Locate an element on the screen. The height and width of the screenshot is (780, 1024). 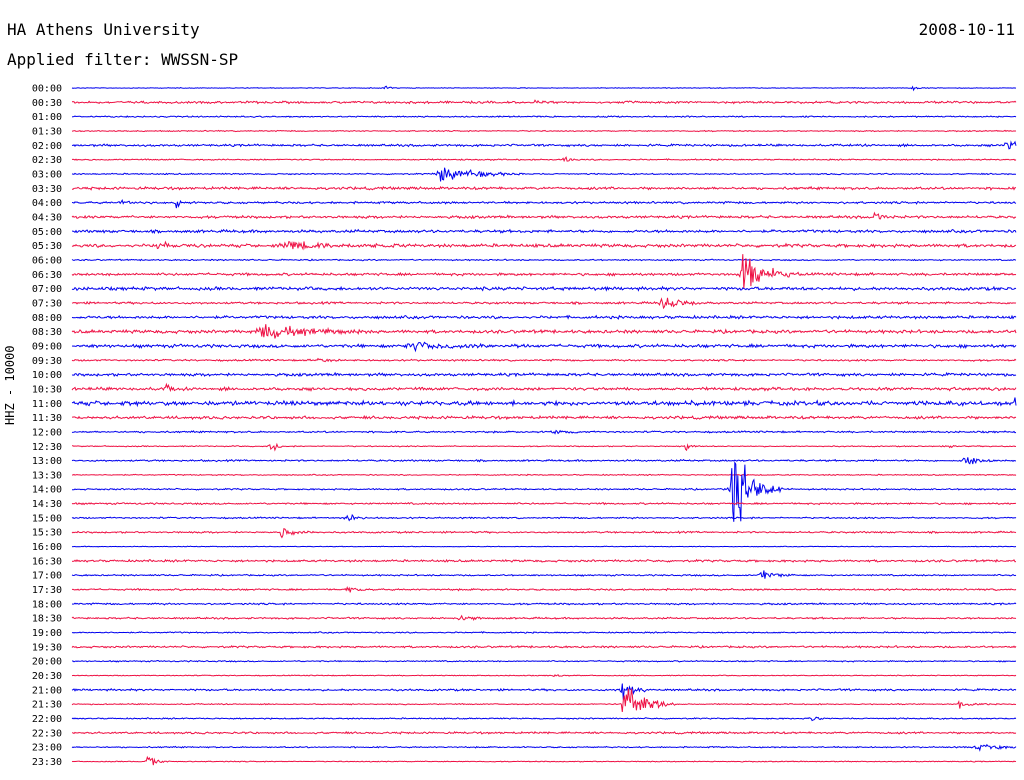
row-time-label: 02:00 is located at coordinates (47, 146).